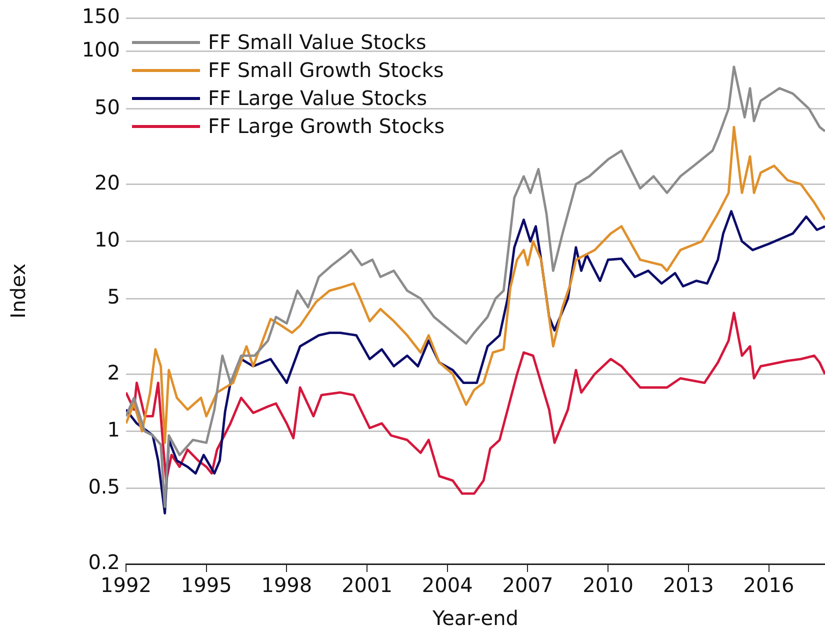  What do you see at coordinates (528, 585) in the screenshot?
I see `x-tick-label: 2007` at bounding box center [528, 585].